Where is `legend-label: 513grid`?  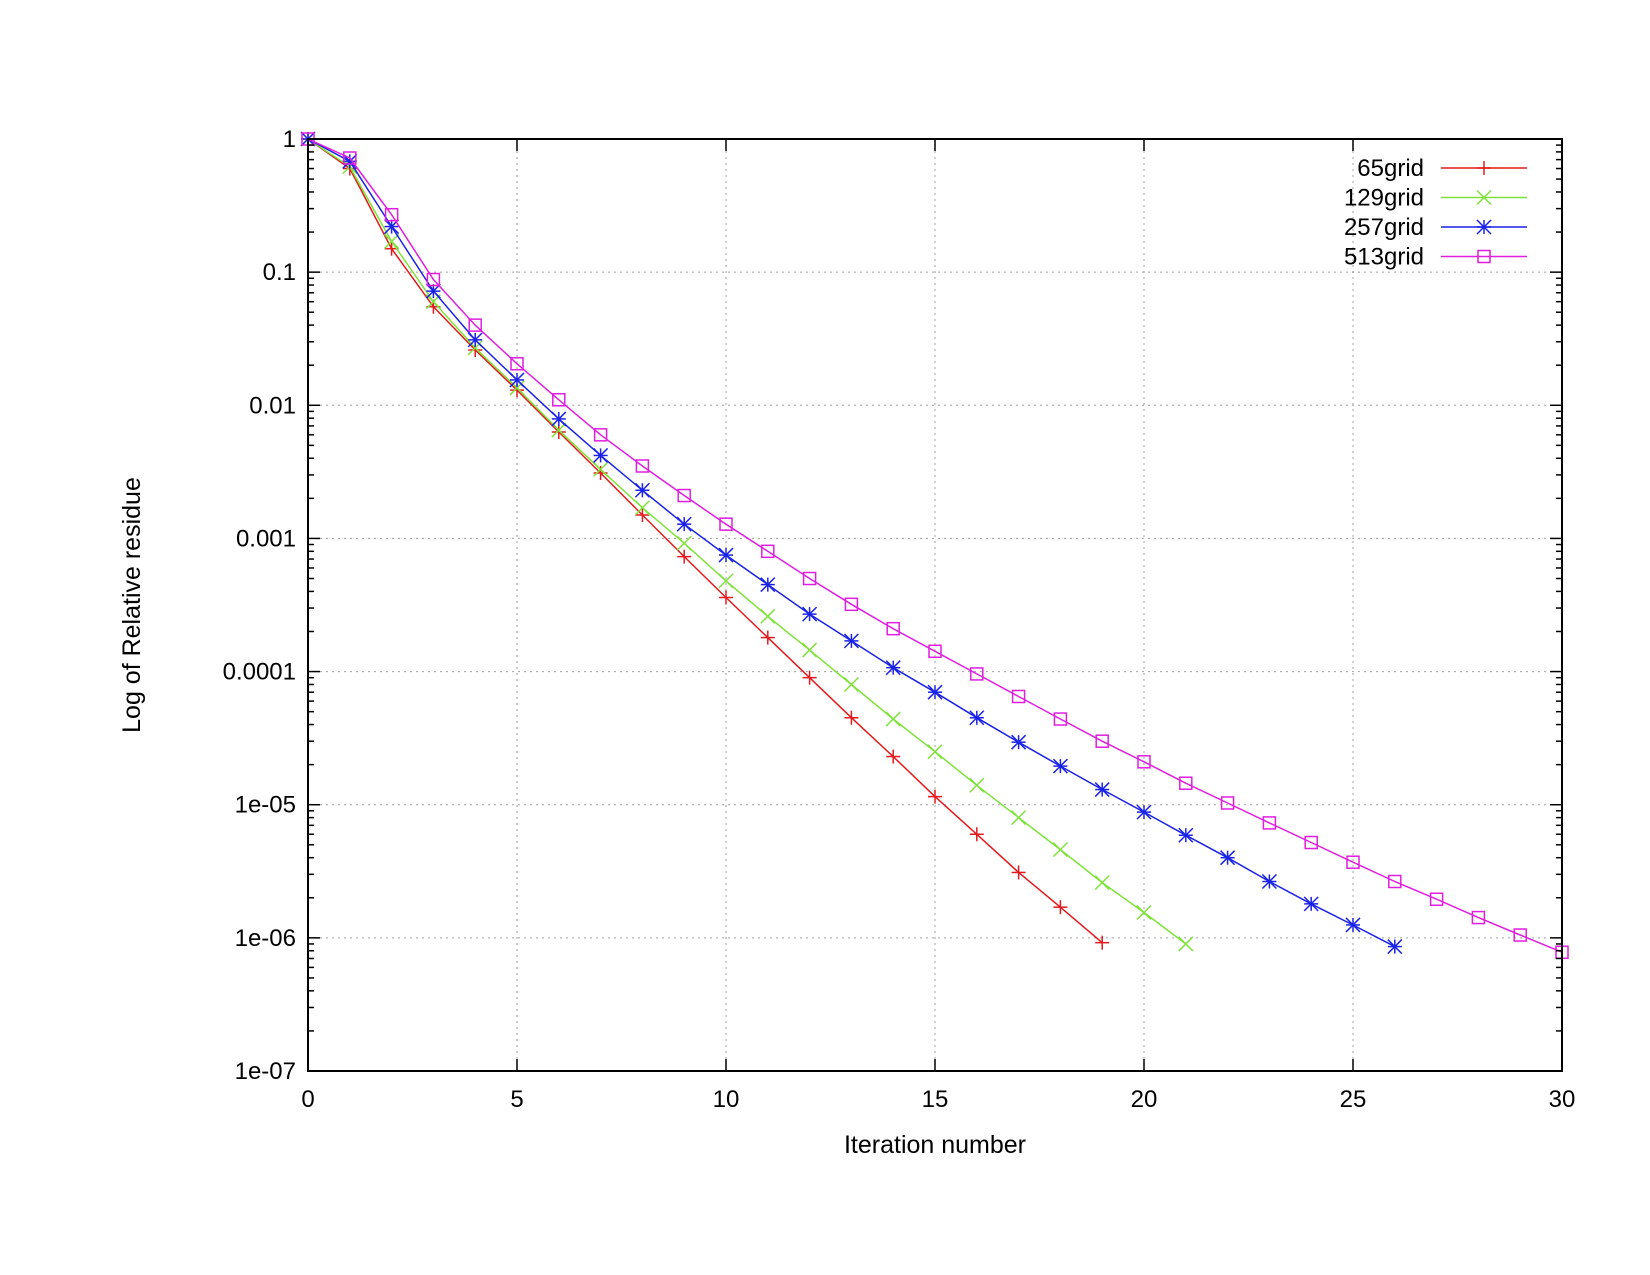
legend-label: 513grid is located at coordinates (1384, 257).